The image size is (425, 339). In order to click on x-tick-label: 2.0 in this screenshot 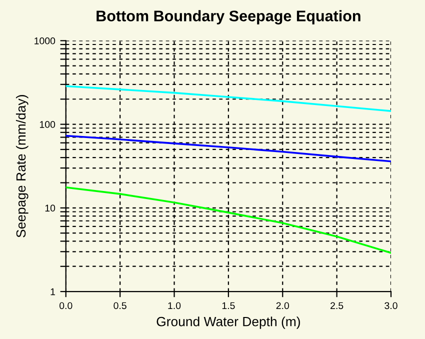, I will do `click(283, 306)`.